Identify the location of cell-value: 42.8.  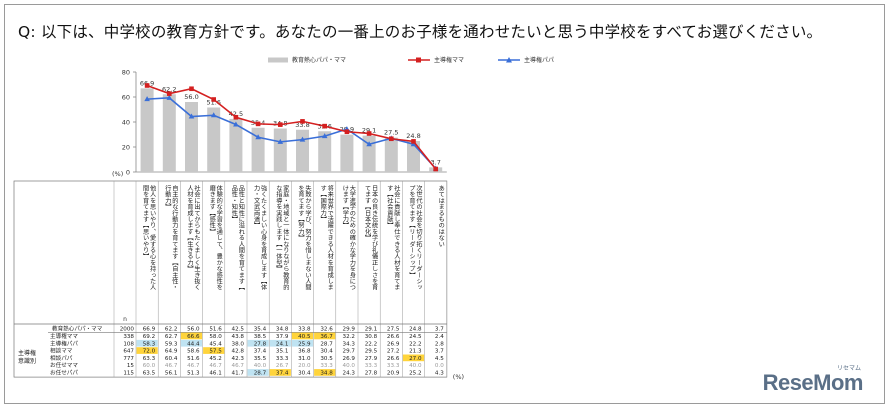
(238, 352).